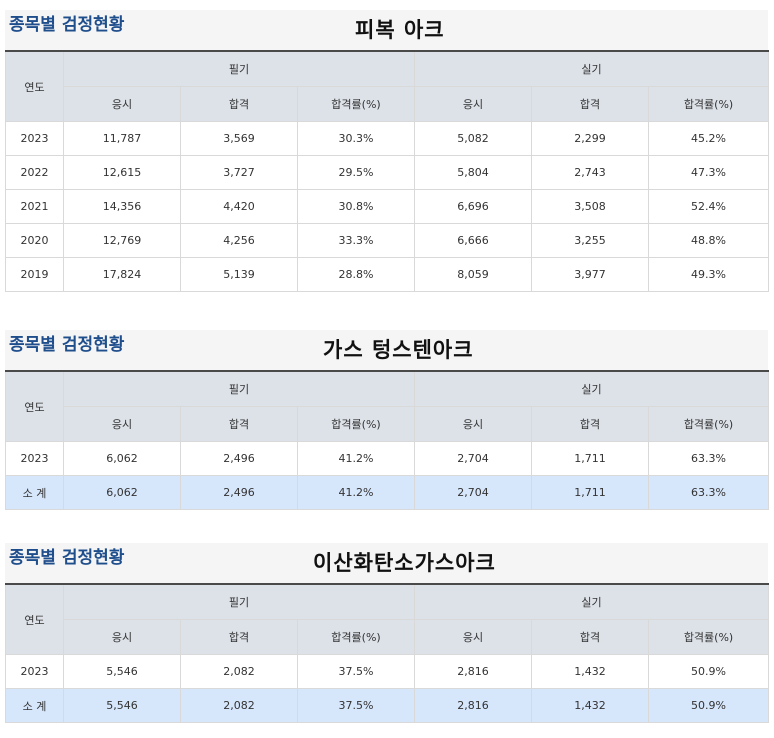 The width and height of the screenshot is (774, 738). What do you see at coordinates (473, 172) in the screenshot?
I see `practical-applicants-cell: 5,804` at bounding box center [473, 172].